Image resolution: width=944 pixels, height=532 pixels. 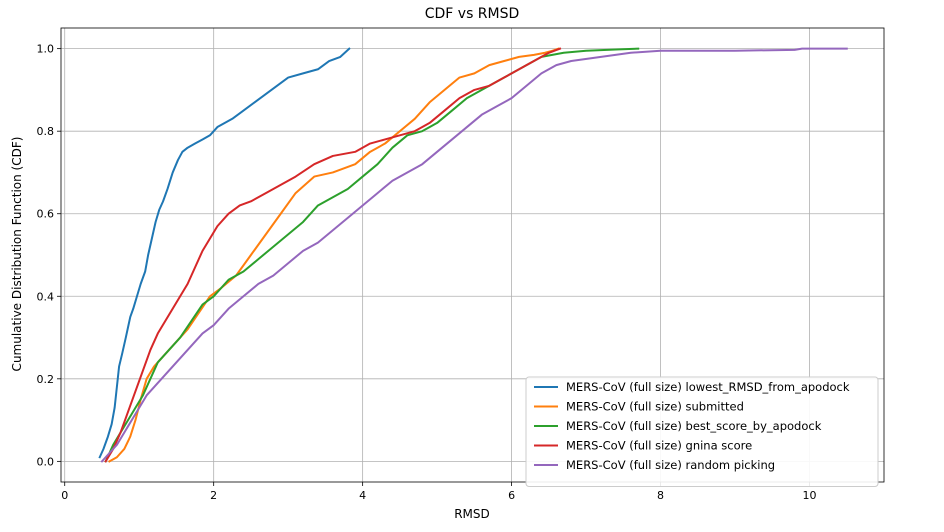 What do you see at coordinates (46, 379) in the screenshot?
I see `y-tick-label: 0.2` at bounding box center [46, 379].